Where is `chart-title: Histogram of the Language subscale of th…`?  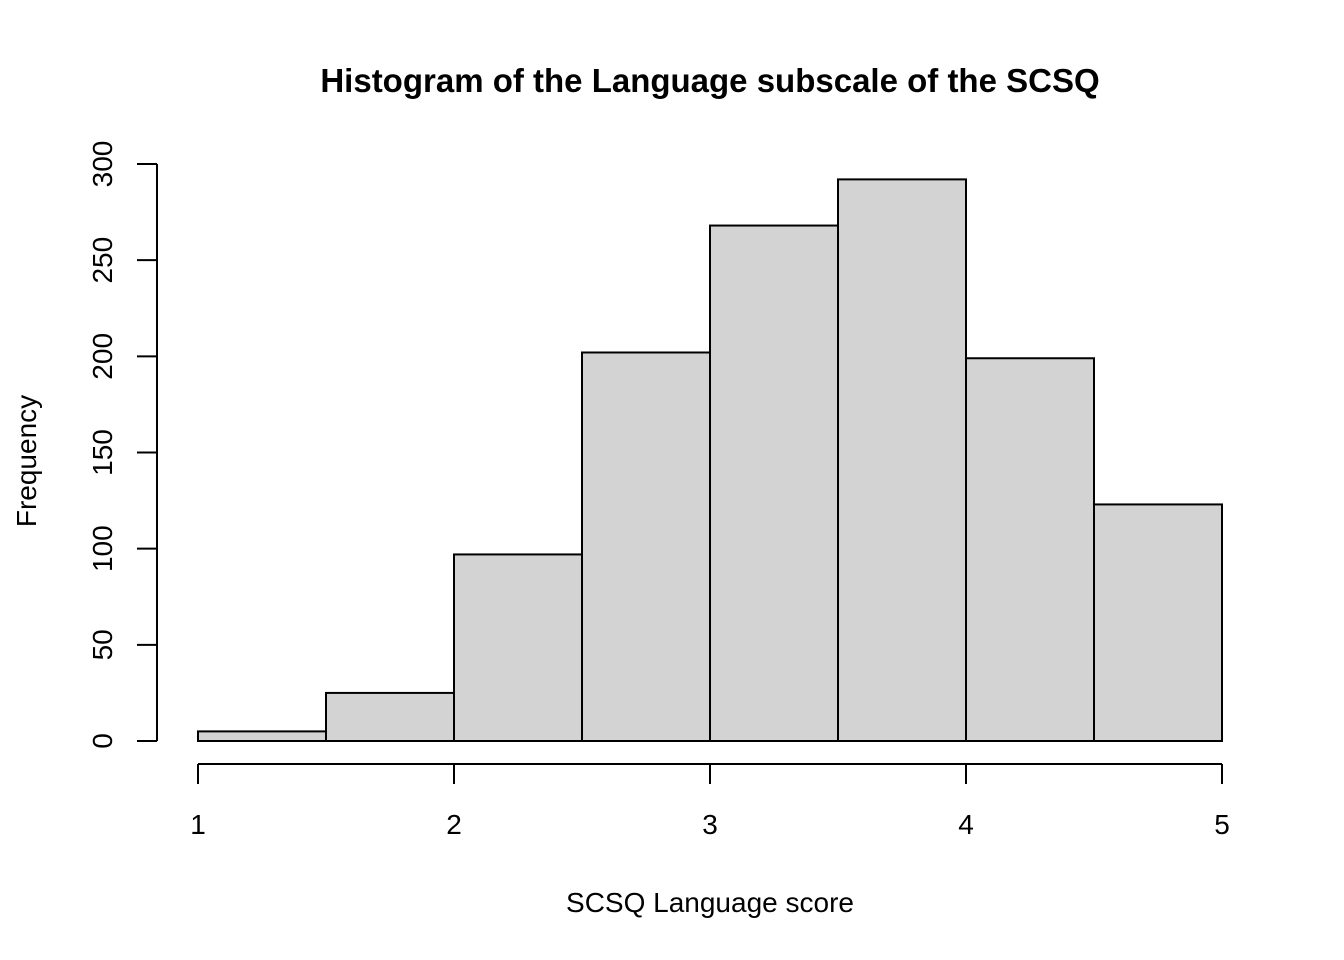
chart-title: Histogram of the Language subscale of th… is located at coordinates (709, 80).